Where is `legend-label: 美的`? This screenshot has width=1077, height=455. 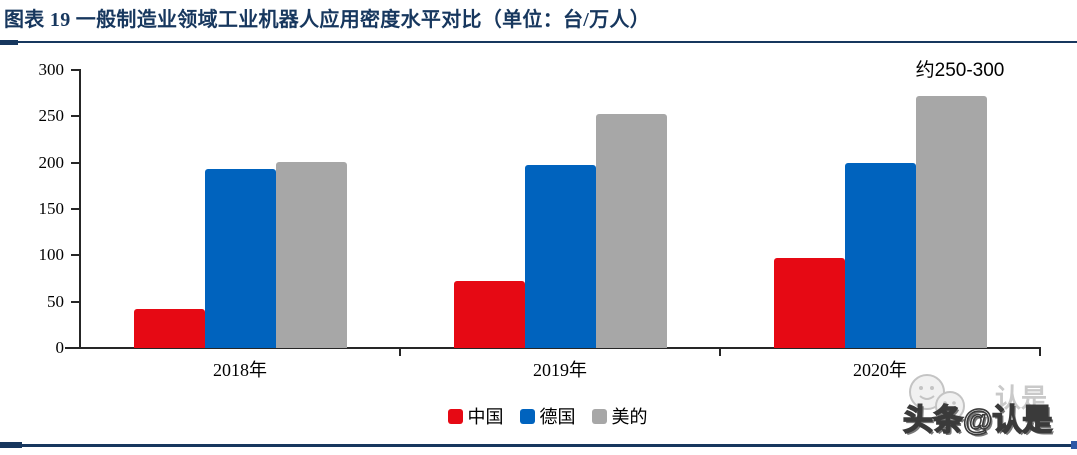
legend-label: 美的 is located at coordinates (629, 417).